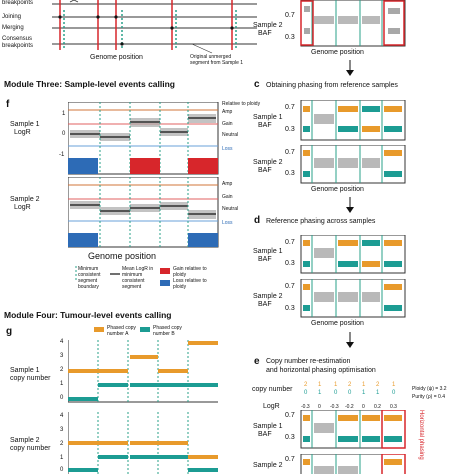 Image resolution: width=474 pixels, height=474 pixels. I want to click on d-s2-tick-07: 0.7, so click(290, 286).